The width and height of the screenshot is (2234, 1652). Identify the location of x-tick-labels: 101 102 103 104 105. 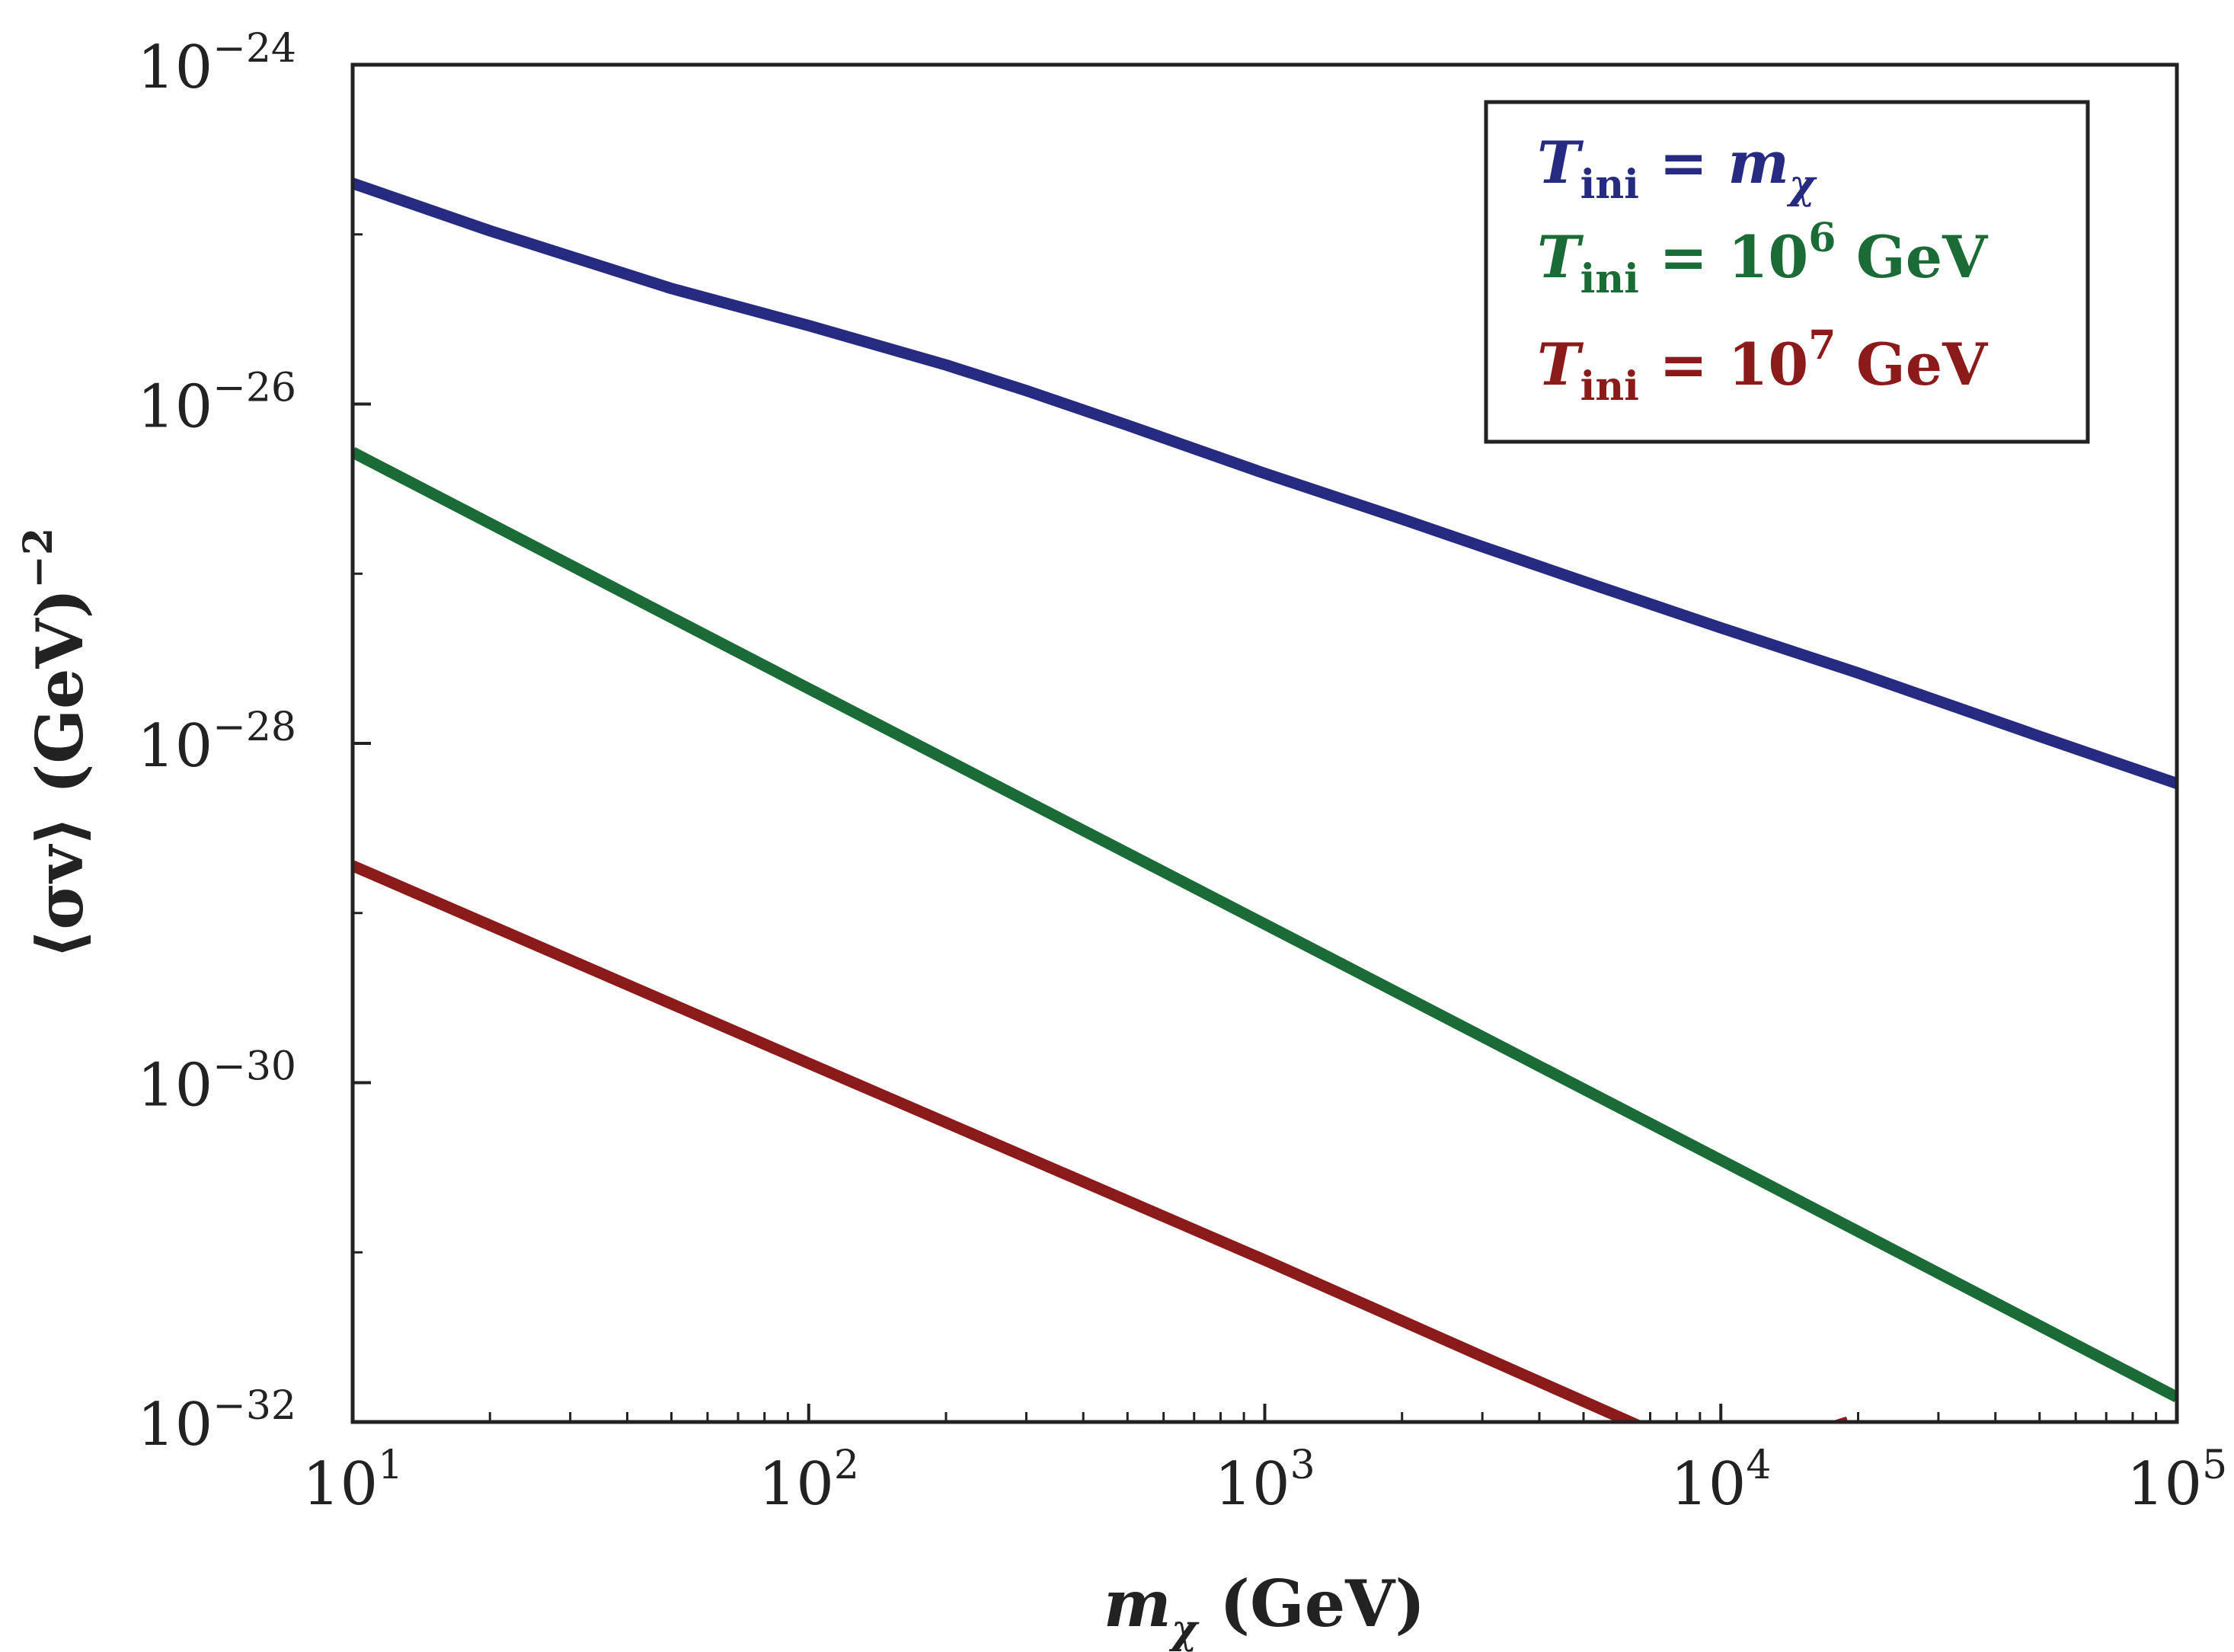
(1264, 1481).